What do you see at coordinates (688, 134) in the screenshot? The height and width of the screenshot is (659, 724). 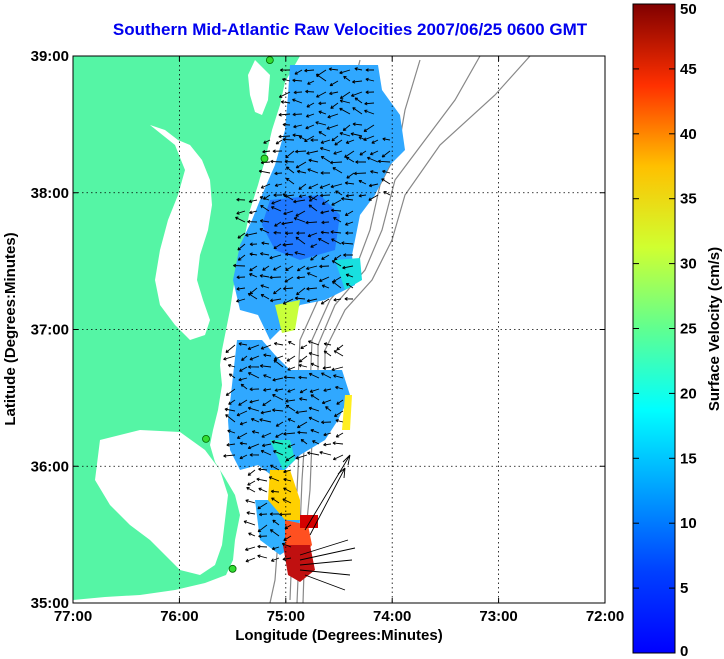 I see `colorbar-tick-label: 40` at bounding box center [688, 134].